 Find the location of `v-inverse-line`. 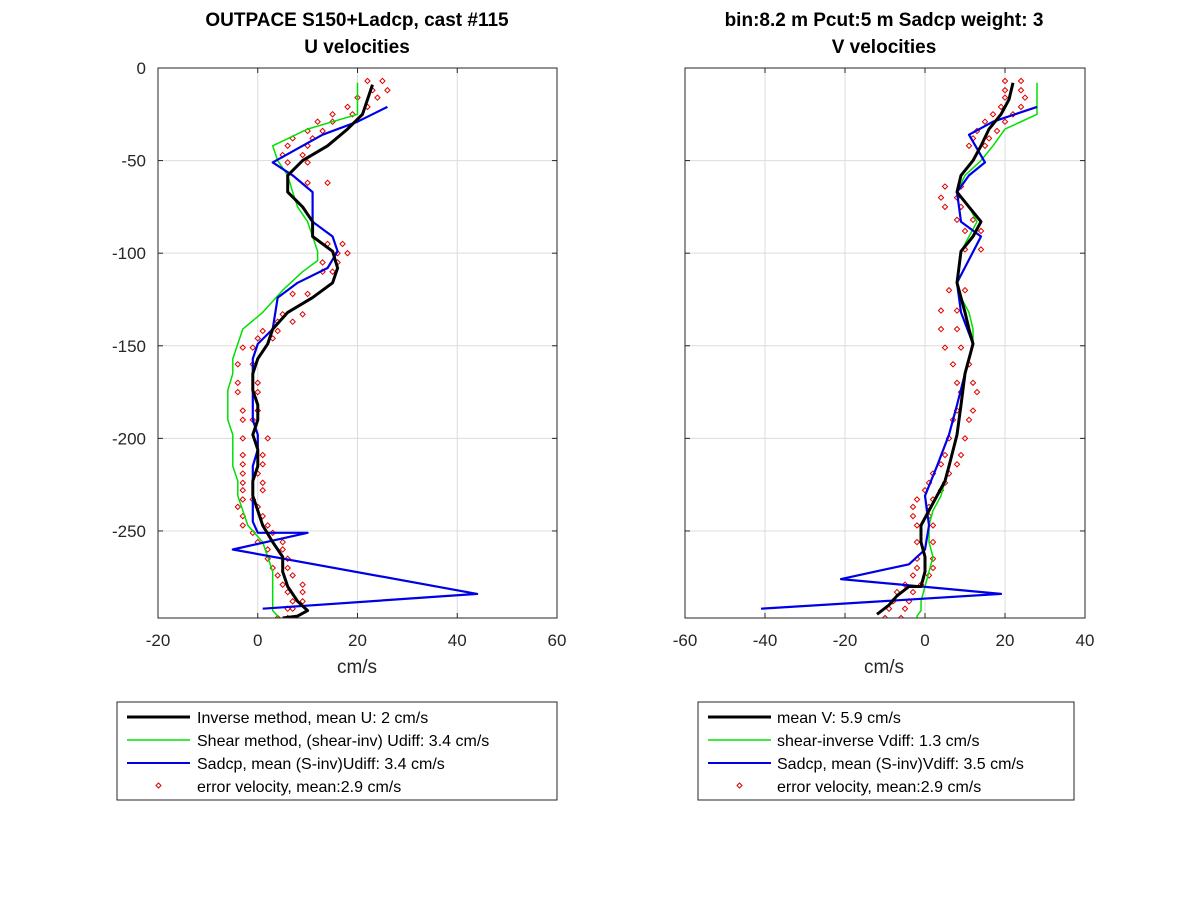

v-inverse-line is located at coordinates (945, 349).